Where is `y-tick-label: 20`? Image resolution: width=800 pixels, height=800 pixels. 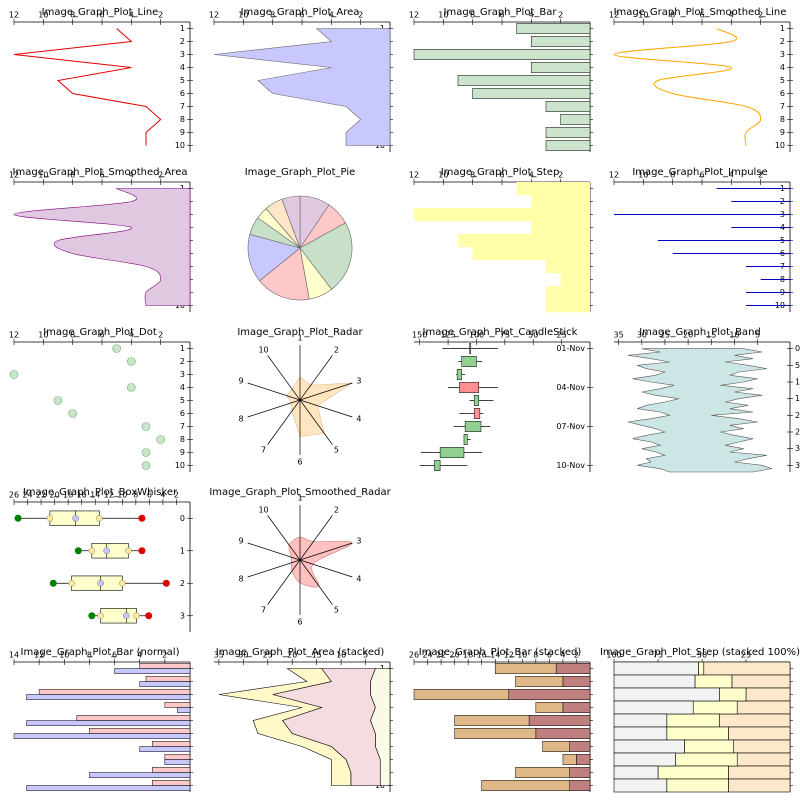 y-tick-label: 20 is located at coordinates (797, 415).